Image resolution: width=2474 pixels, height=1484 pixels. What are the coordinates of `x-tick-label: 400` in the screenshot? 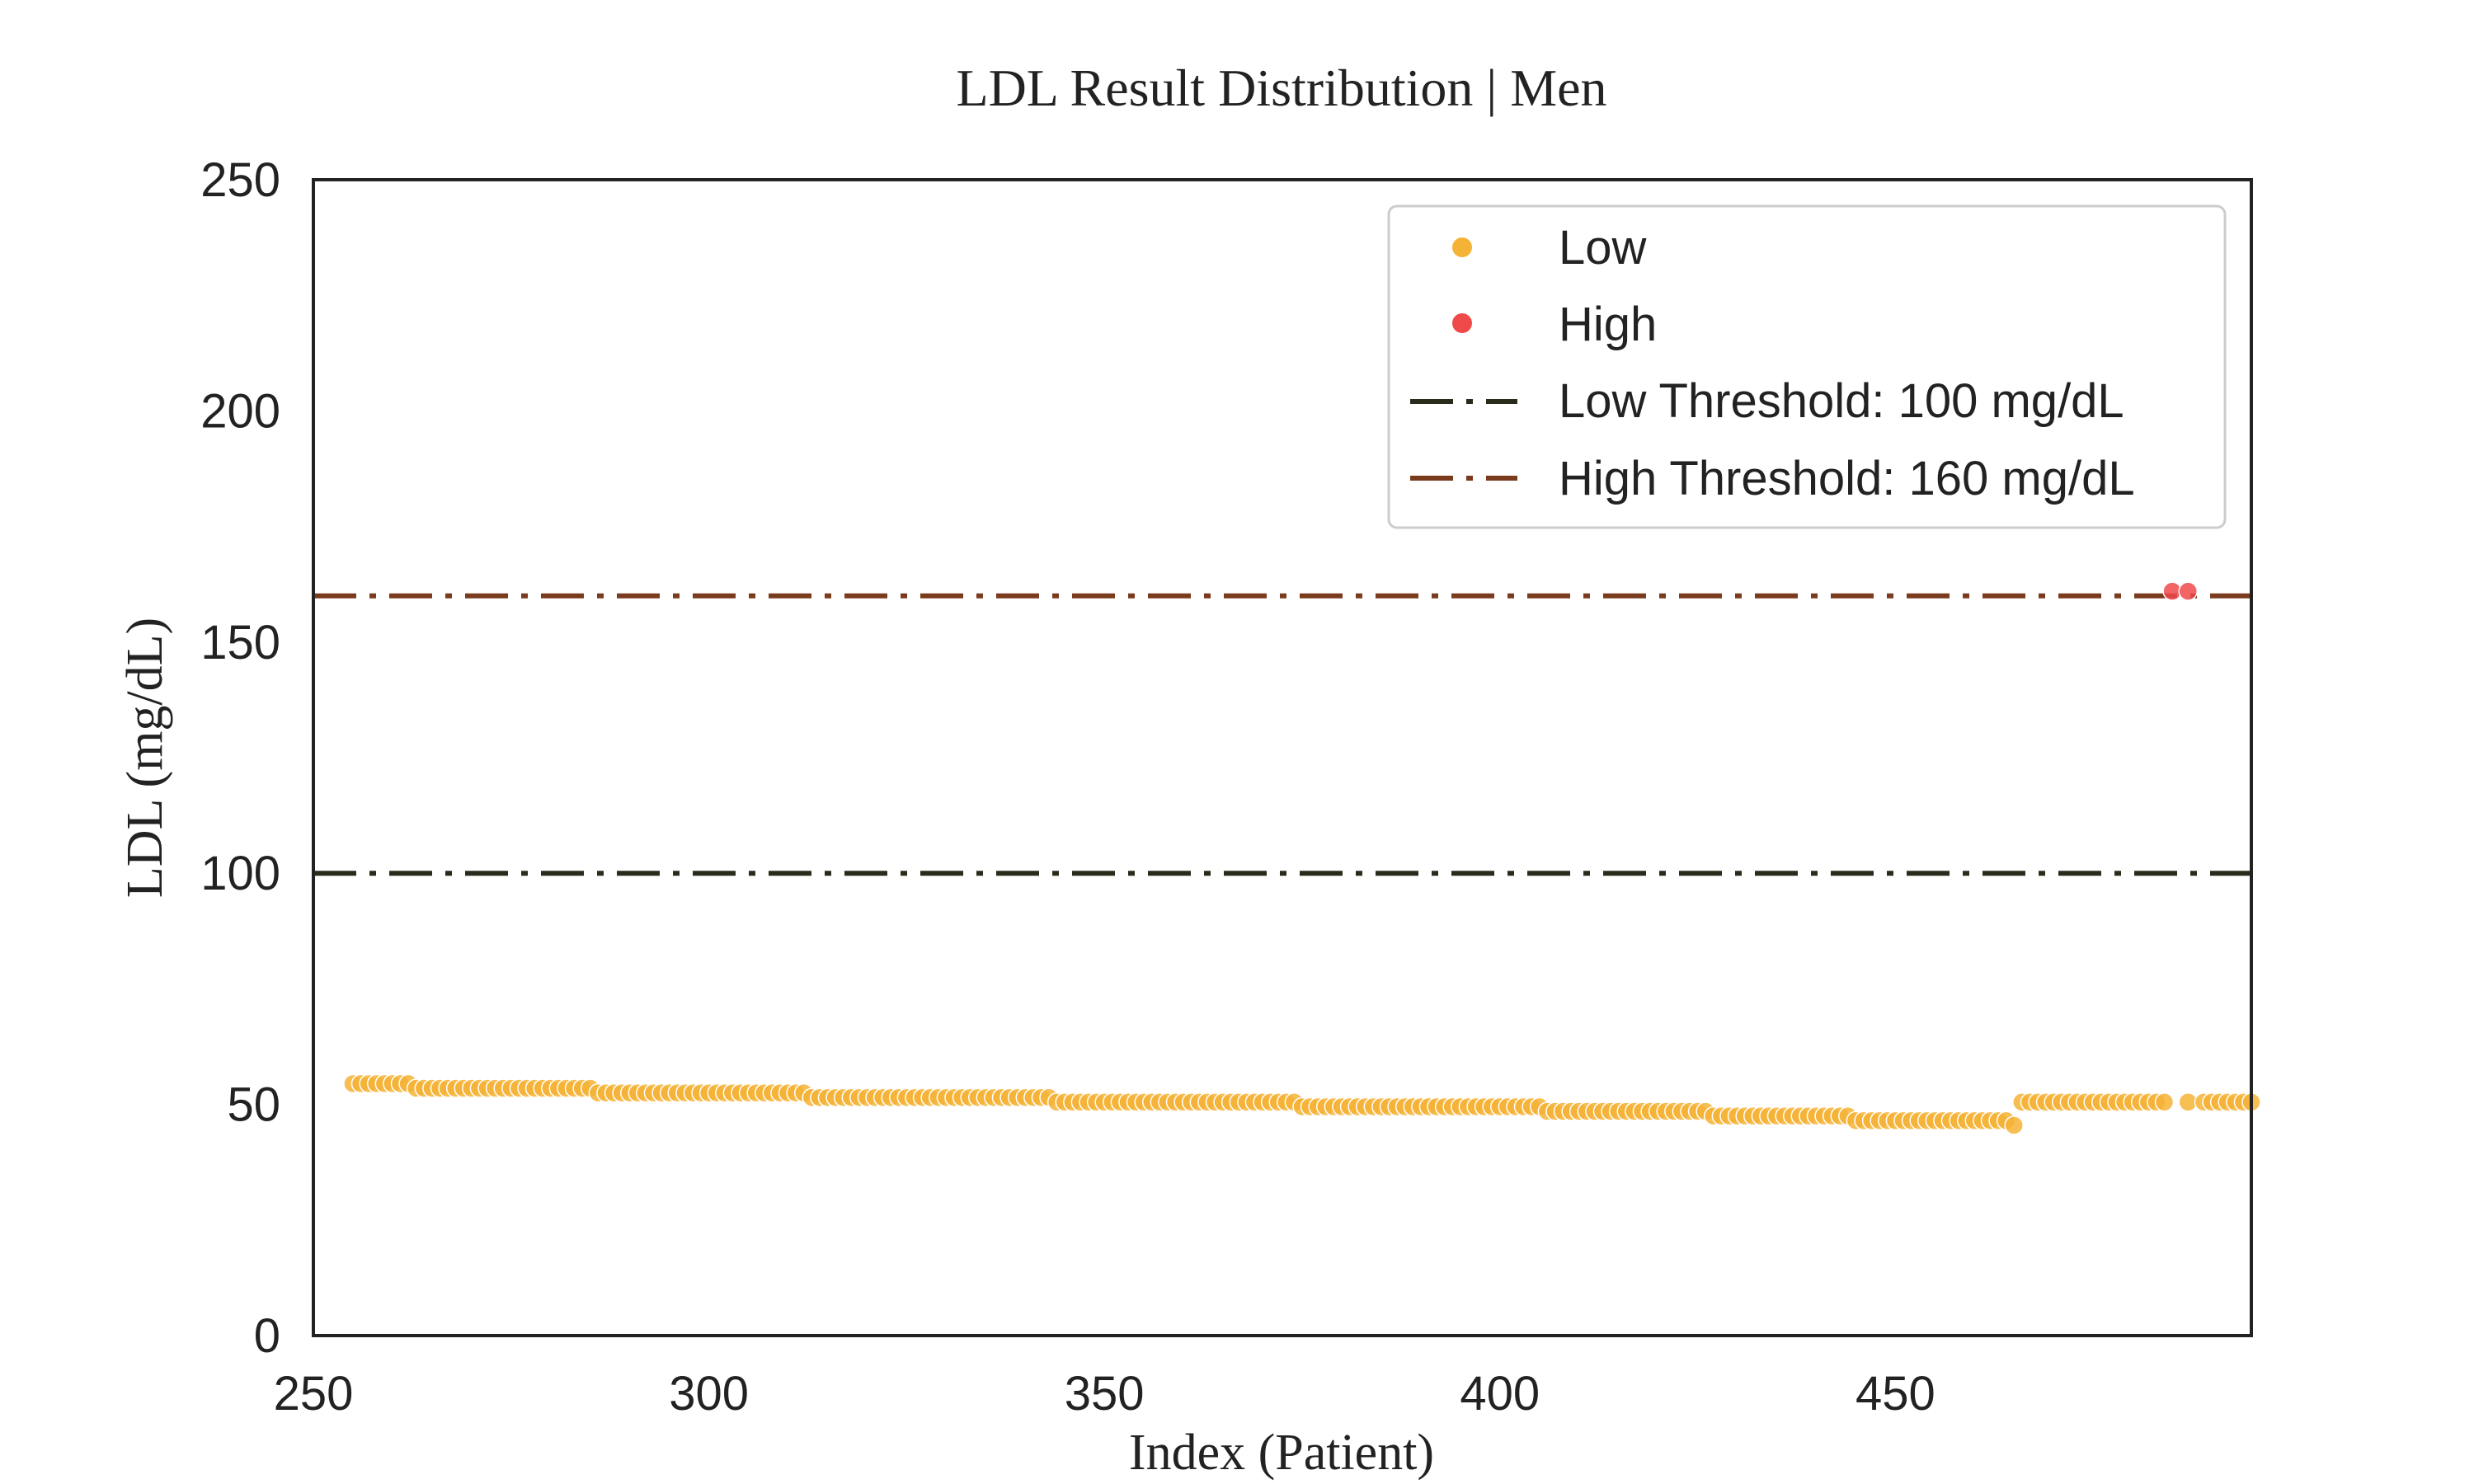 It's located at (1500, 1394).